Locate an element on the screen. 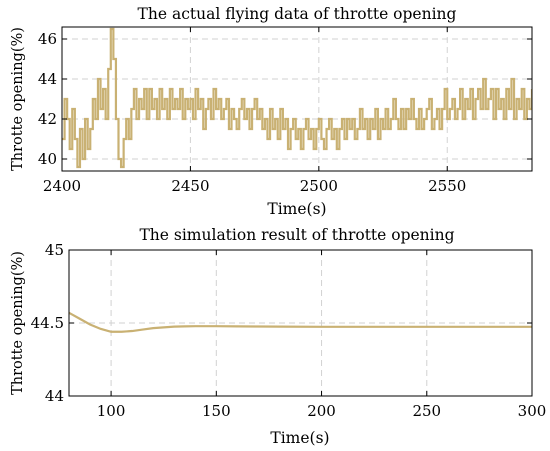 Image resolution: width=550 pixels, height=451 pixels. chart1-x-axis-label: Time(s) is located at coordinates (296, 209).